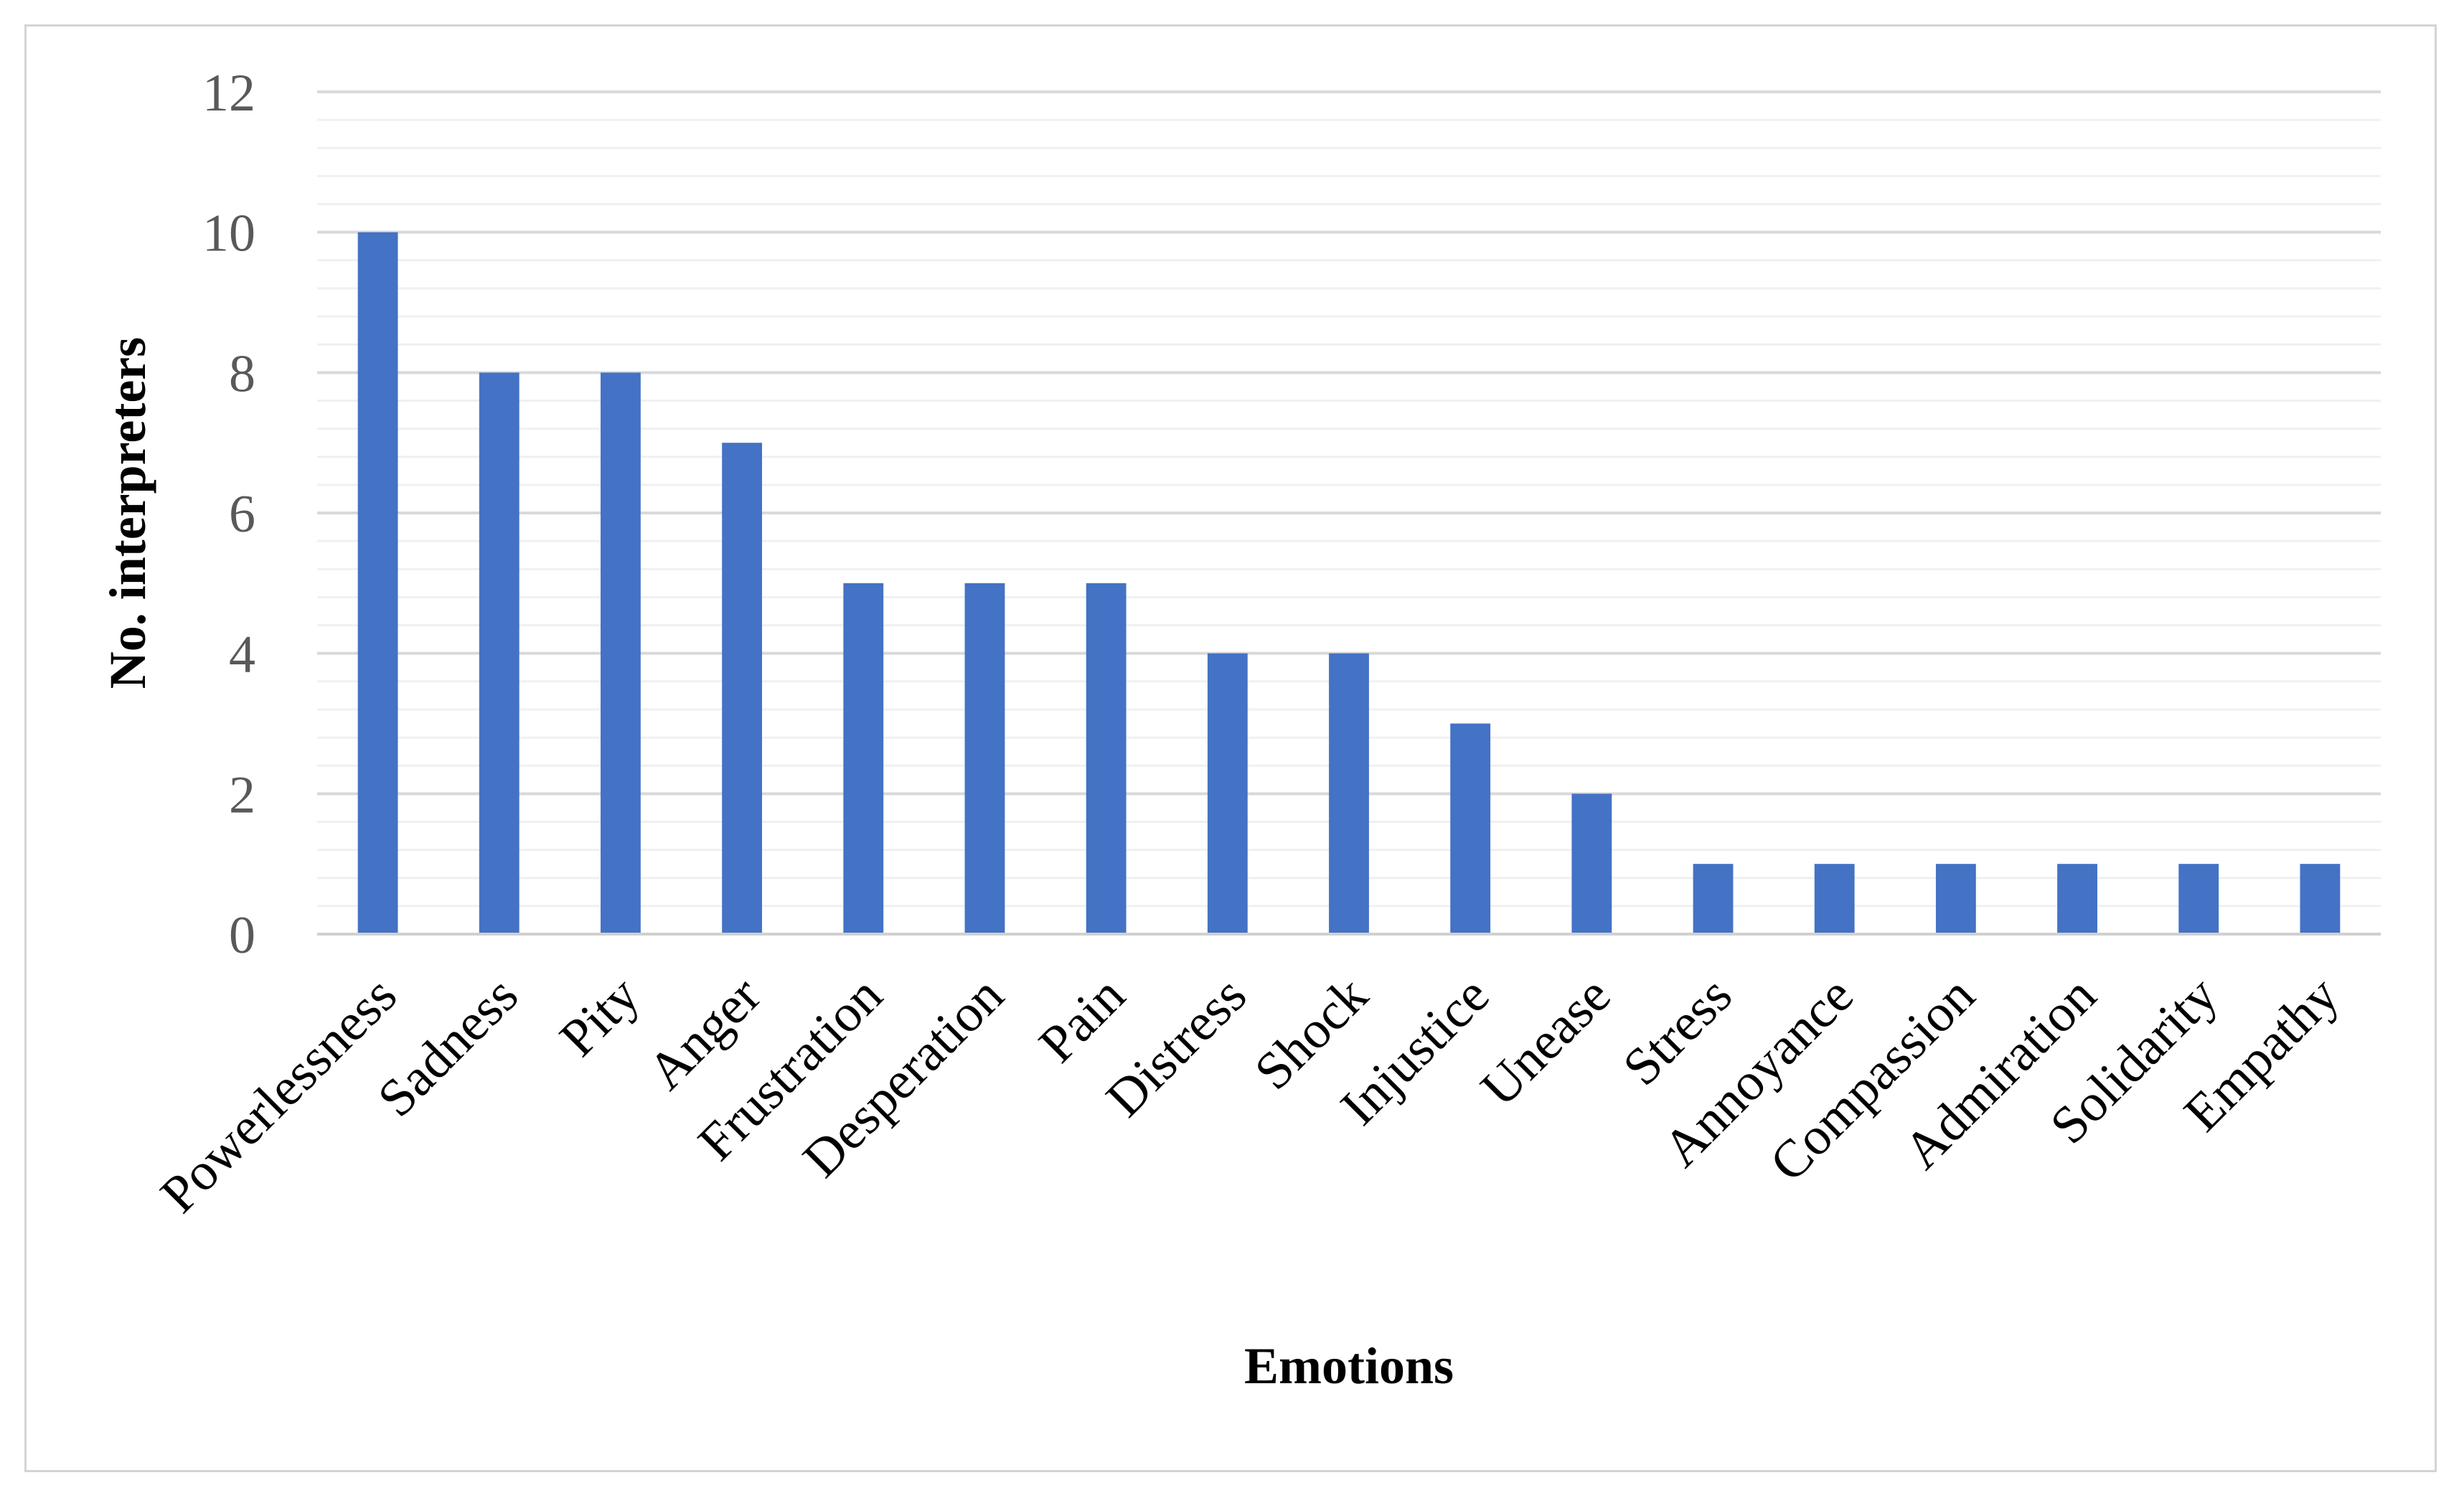 This screenshot has height=1498, width=2464. What do you see at coordinates (1546, 1042) in the screenshot?
I see `x-tick-label-unease: Unease` at bounding box center [1546, 1042].